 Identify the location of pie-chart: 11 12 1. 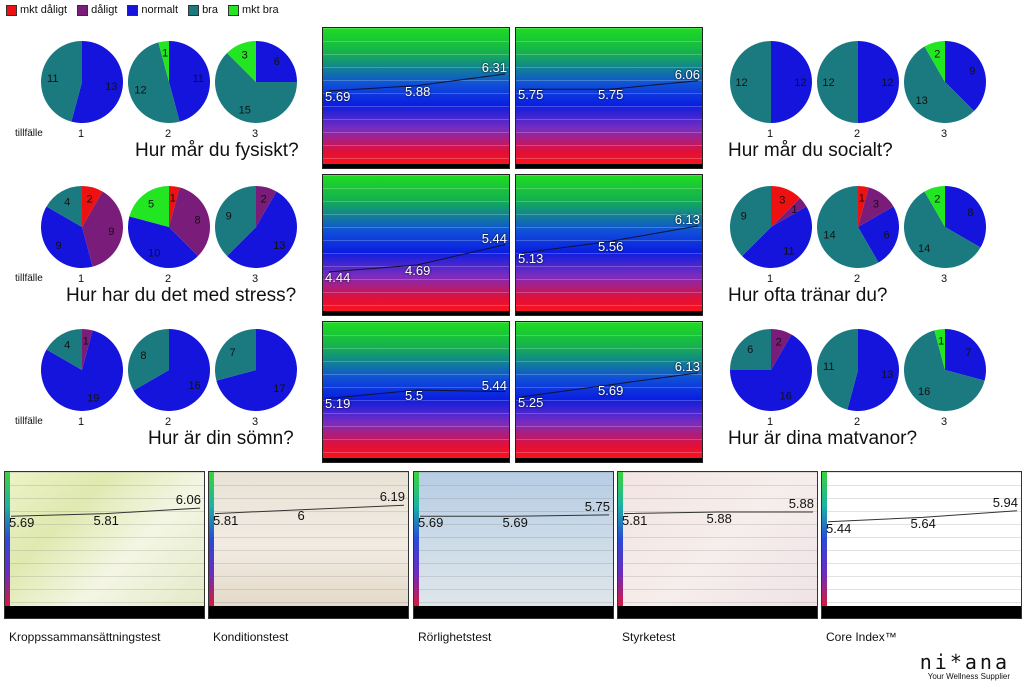
(168, 82).